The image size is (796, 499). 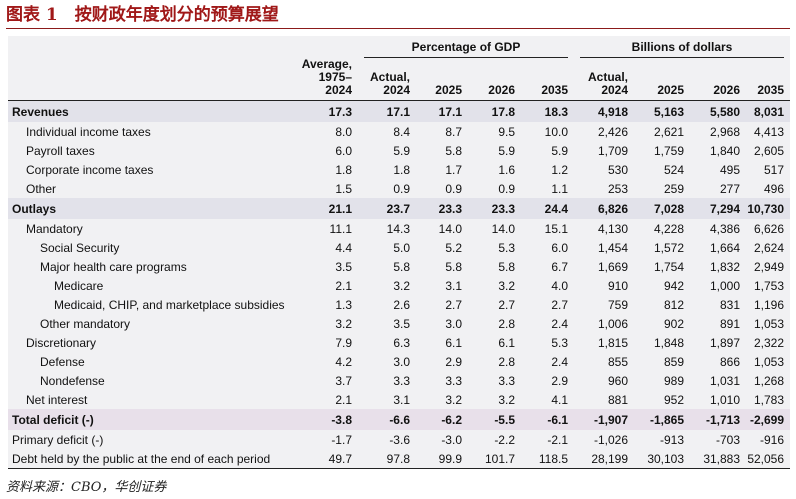 What do you see at coordinates (730, 188) in the screenshot?
I see `cell-value: 277` at bounding box center [730, 188].